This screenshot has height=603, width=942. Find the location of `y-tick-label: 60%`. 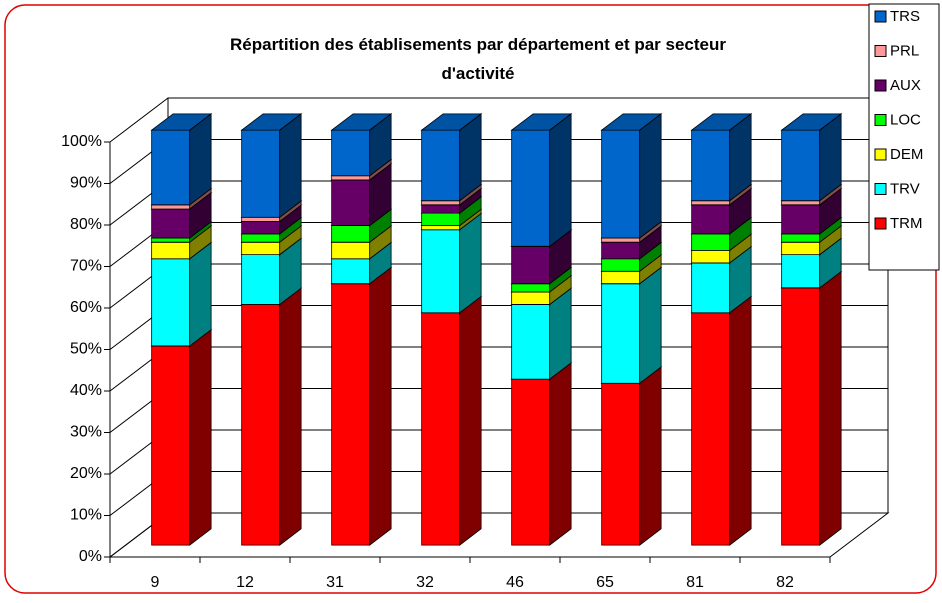

y-tick-label: 60% is located at coordinates (86, 307).